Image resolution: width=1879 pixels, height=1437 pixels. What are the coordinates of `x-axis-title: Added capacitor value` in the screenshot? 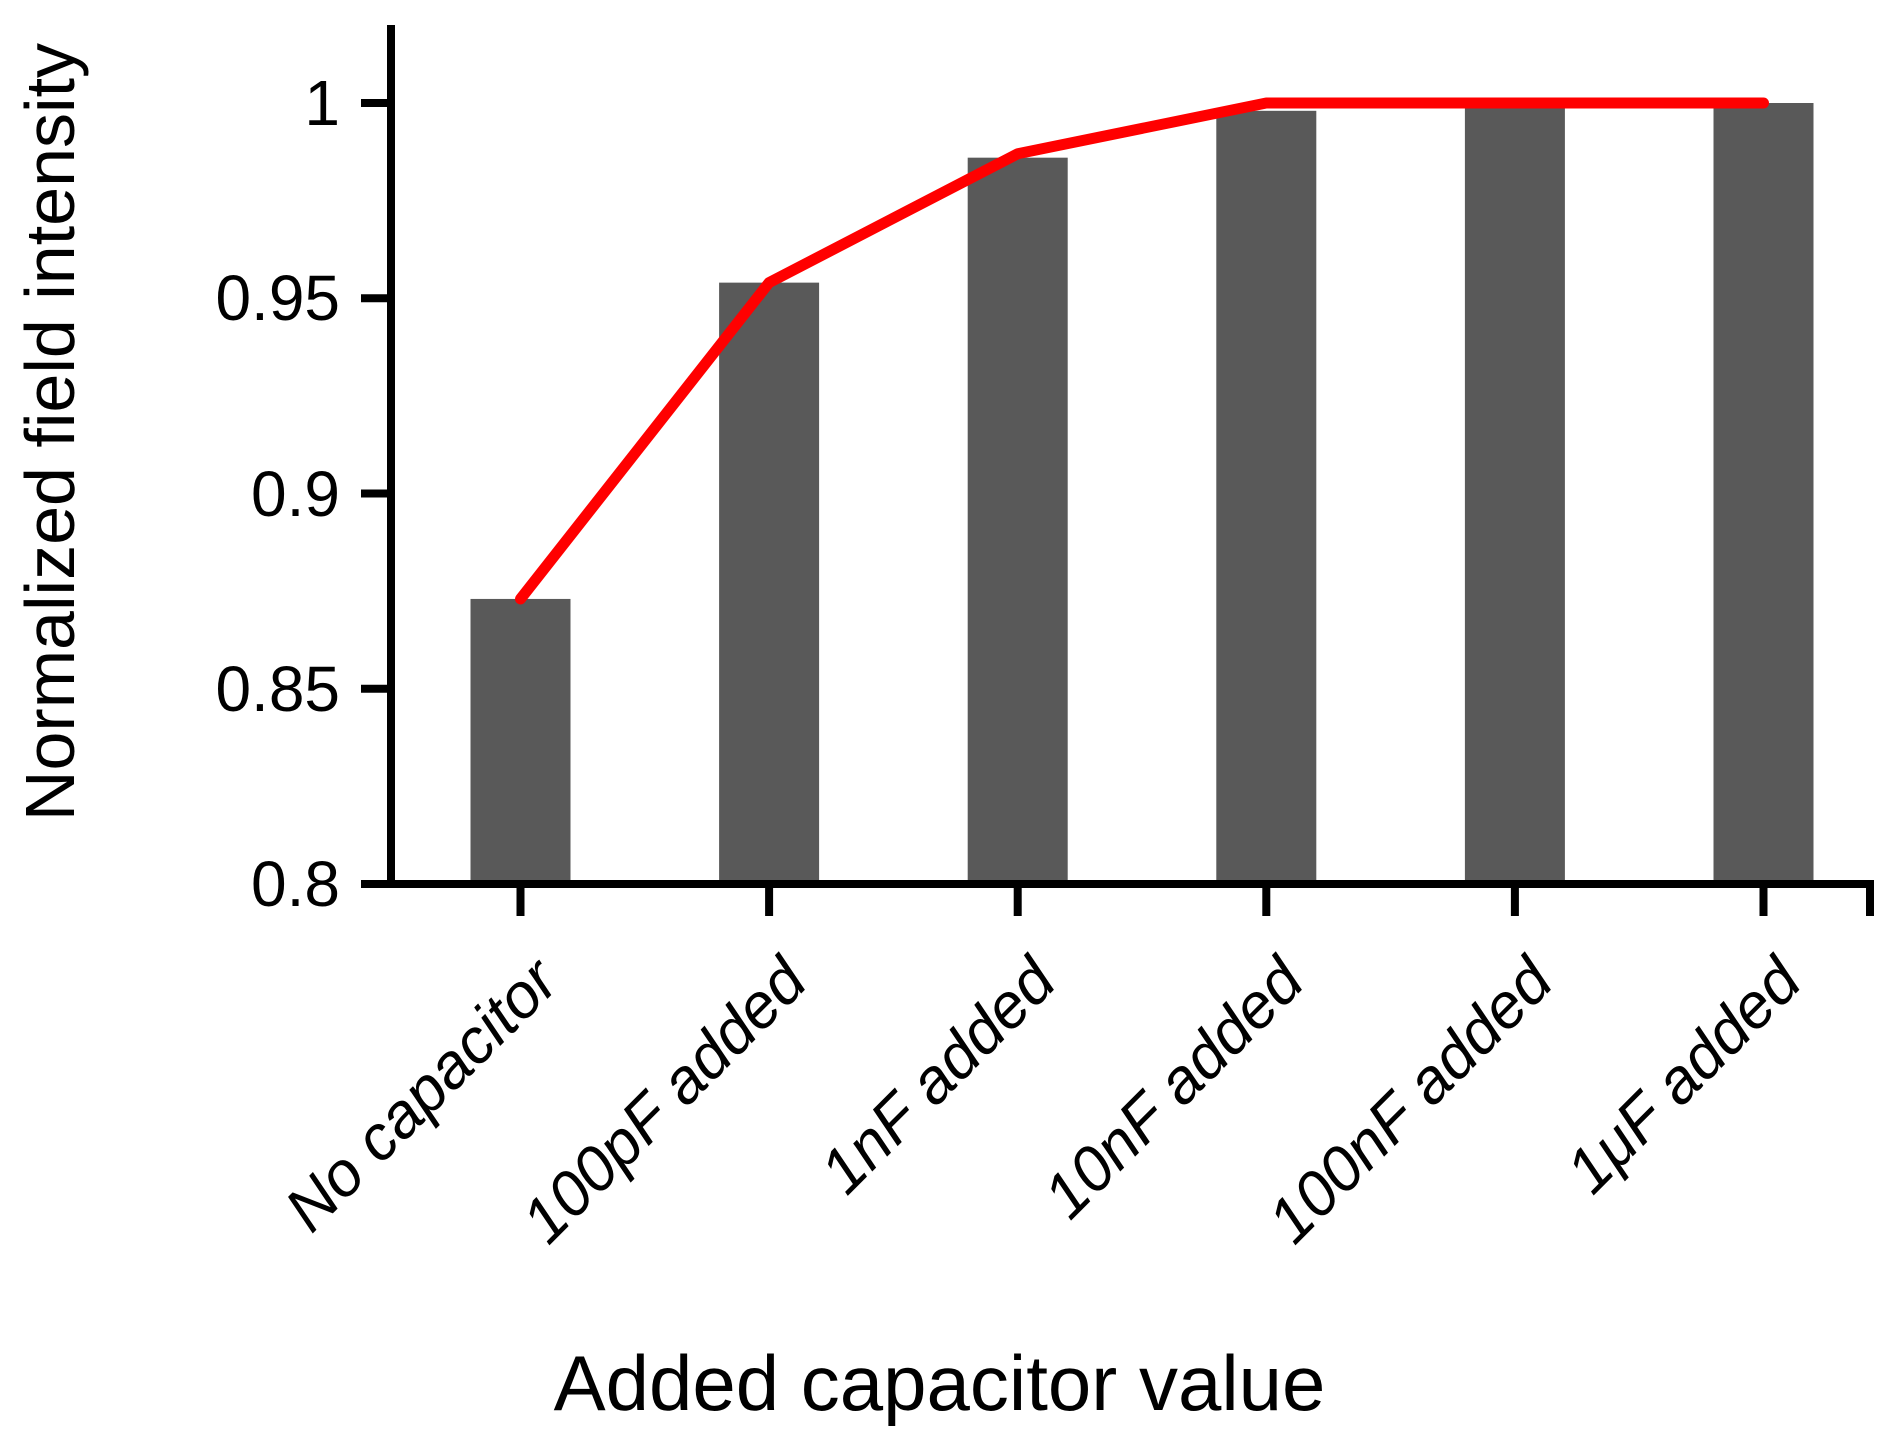 It's located at (939, 1383).